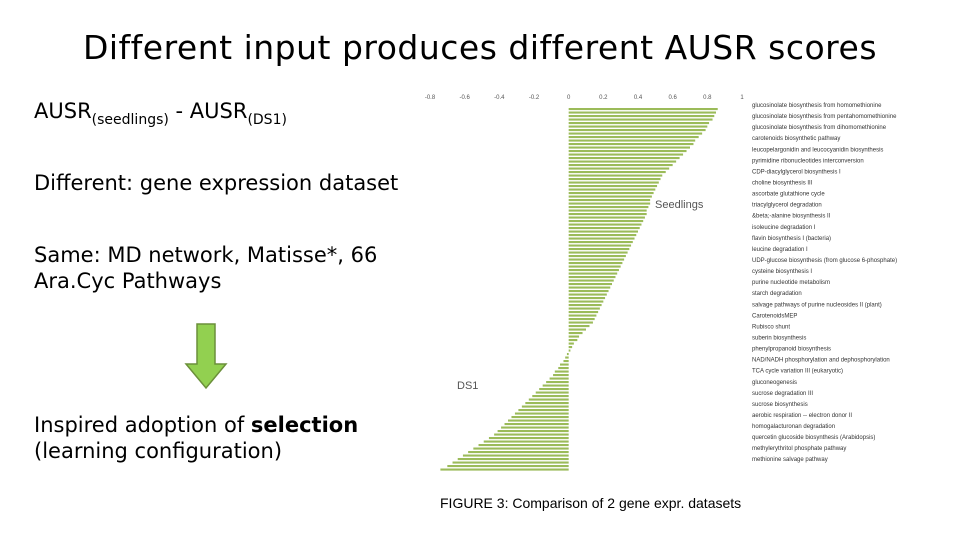 Image resolution: width=960 pixels, height=540 pixels. Describe the element at coordinates (782, 272) in the screenshot. I see `category-label: cysteine biosynthesis I` at that location.